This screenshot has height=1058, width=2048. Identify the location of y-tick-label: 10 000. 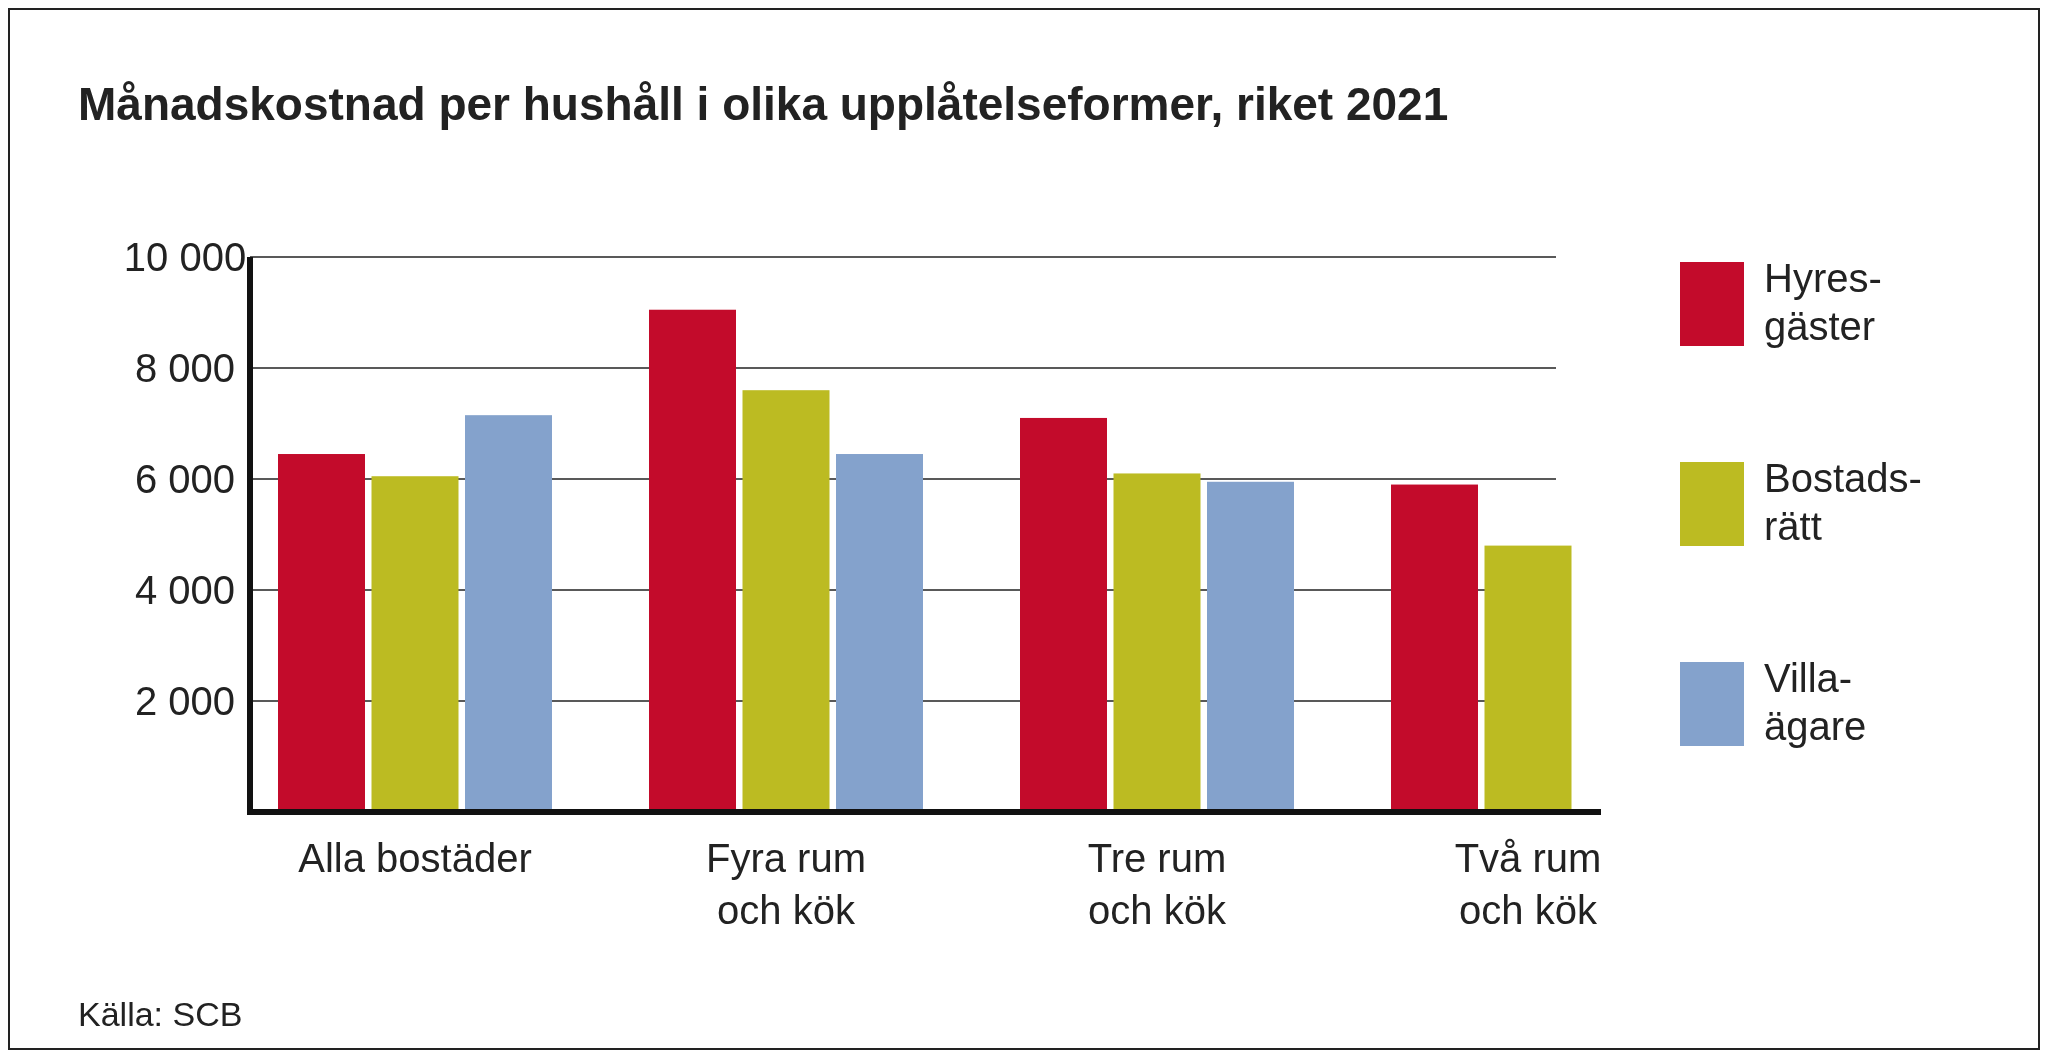
(185, 257).